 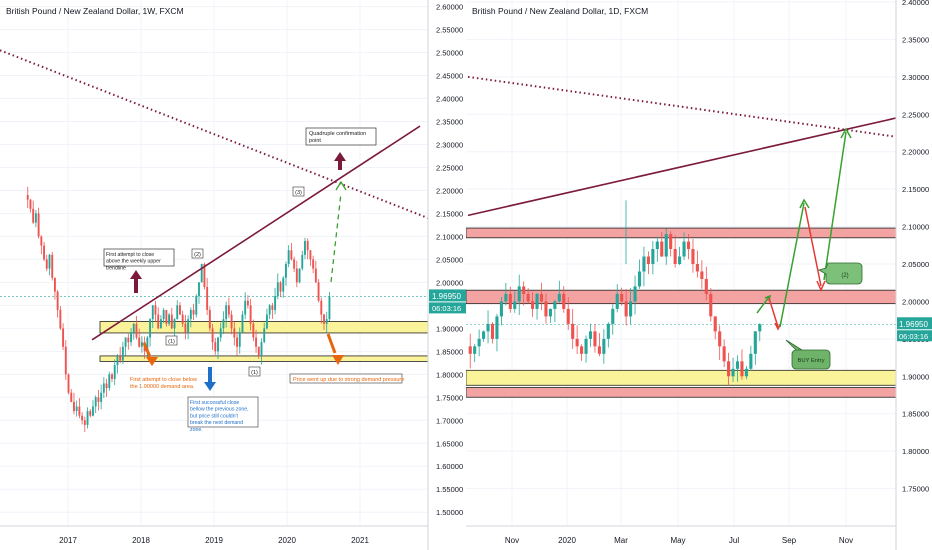 I want to click on y-tick-label: 2.55000, so click(x=449, y=30).